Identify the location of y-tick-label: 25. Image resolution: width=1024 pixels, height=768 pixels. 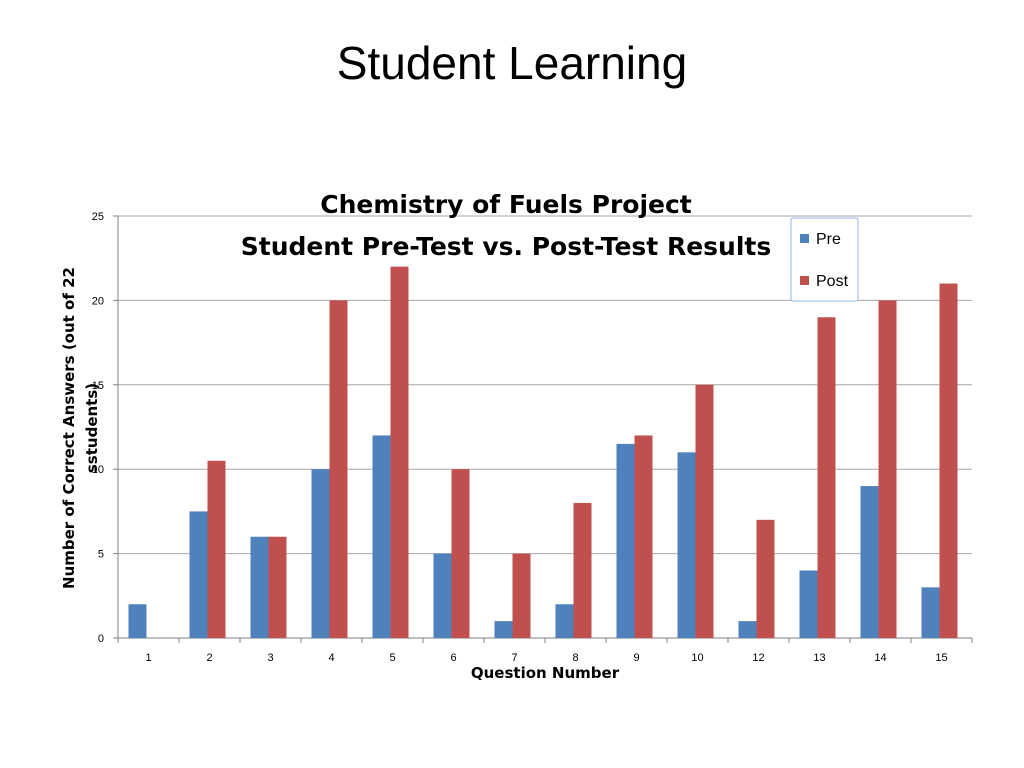
(98, 217).